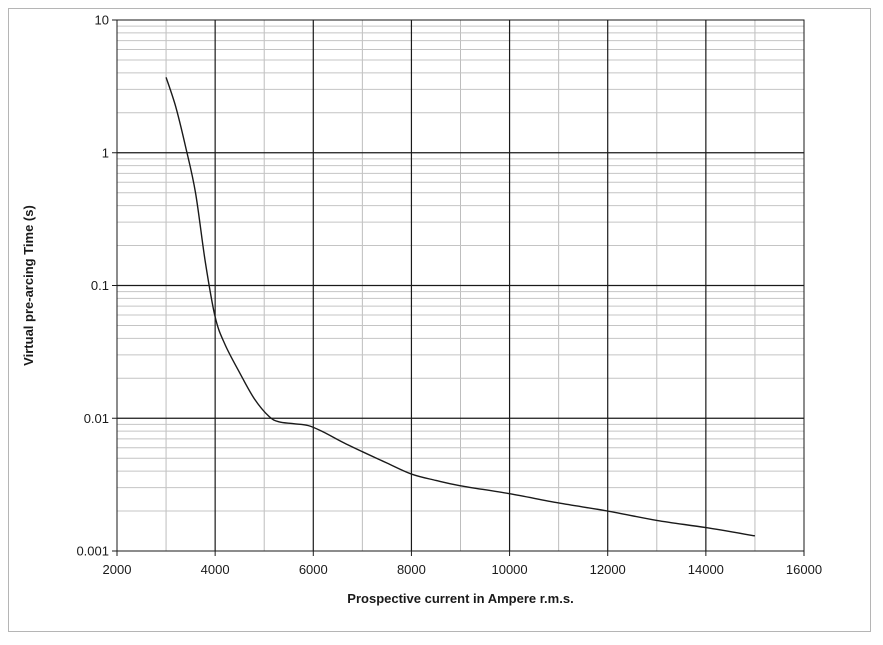 The image size is (883, 645). Describe the element at coordinates (460, 598) in the screenshot. I see `x-axis-title: Prospective current in Ampere r.m.s.` at that location.